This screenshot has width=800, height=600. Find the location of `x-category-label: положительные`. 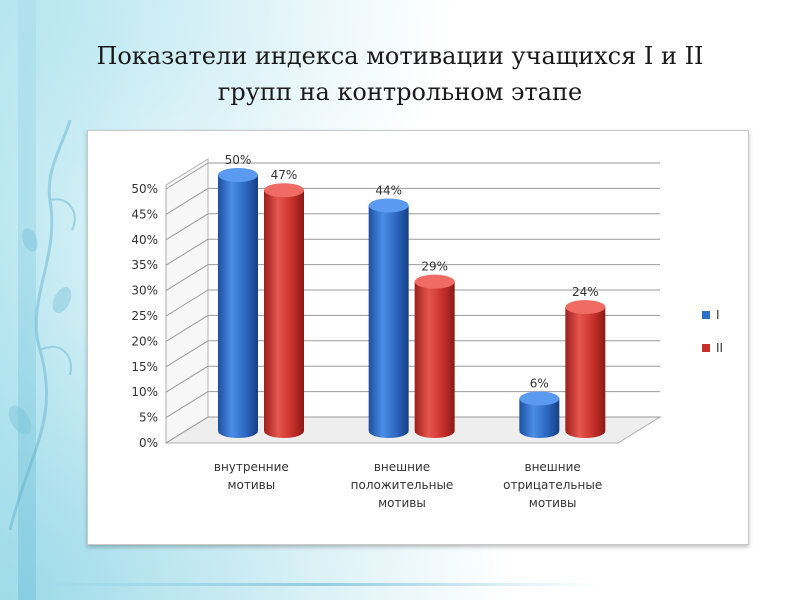

x-category-label: положительные is located at coordinates (402, 485).